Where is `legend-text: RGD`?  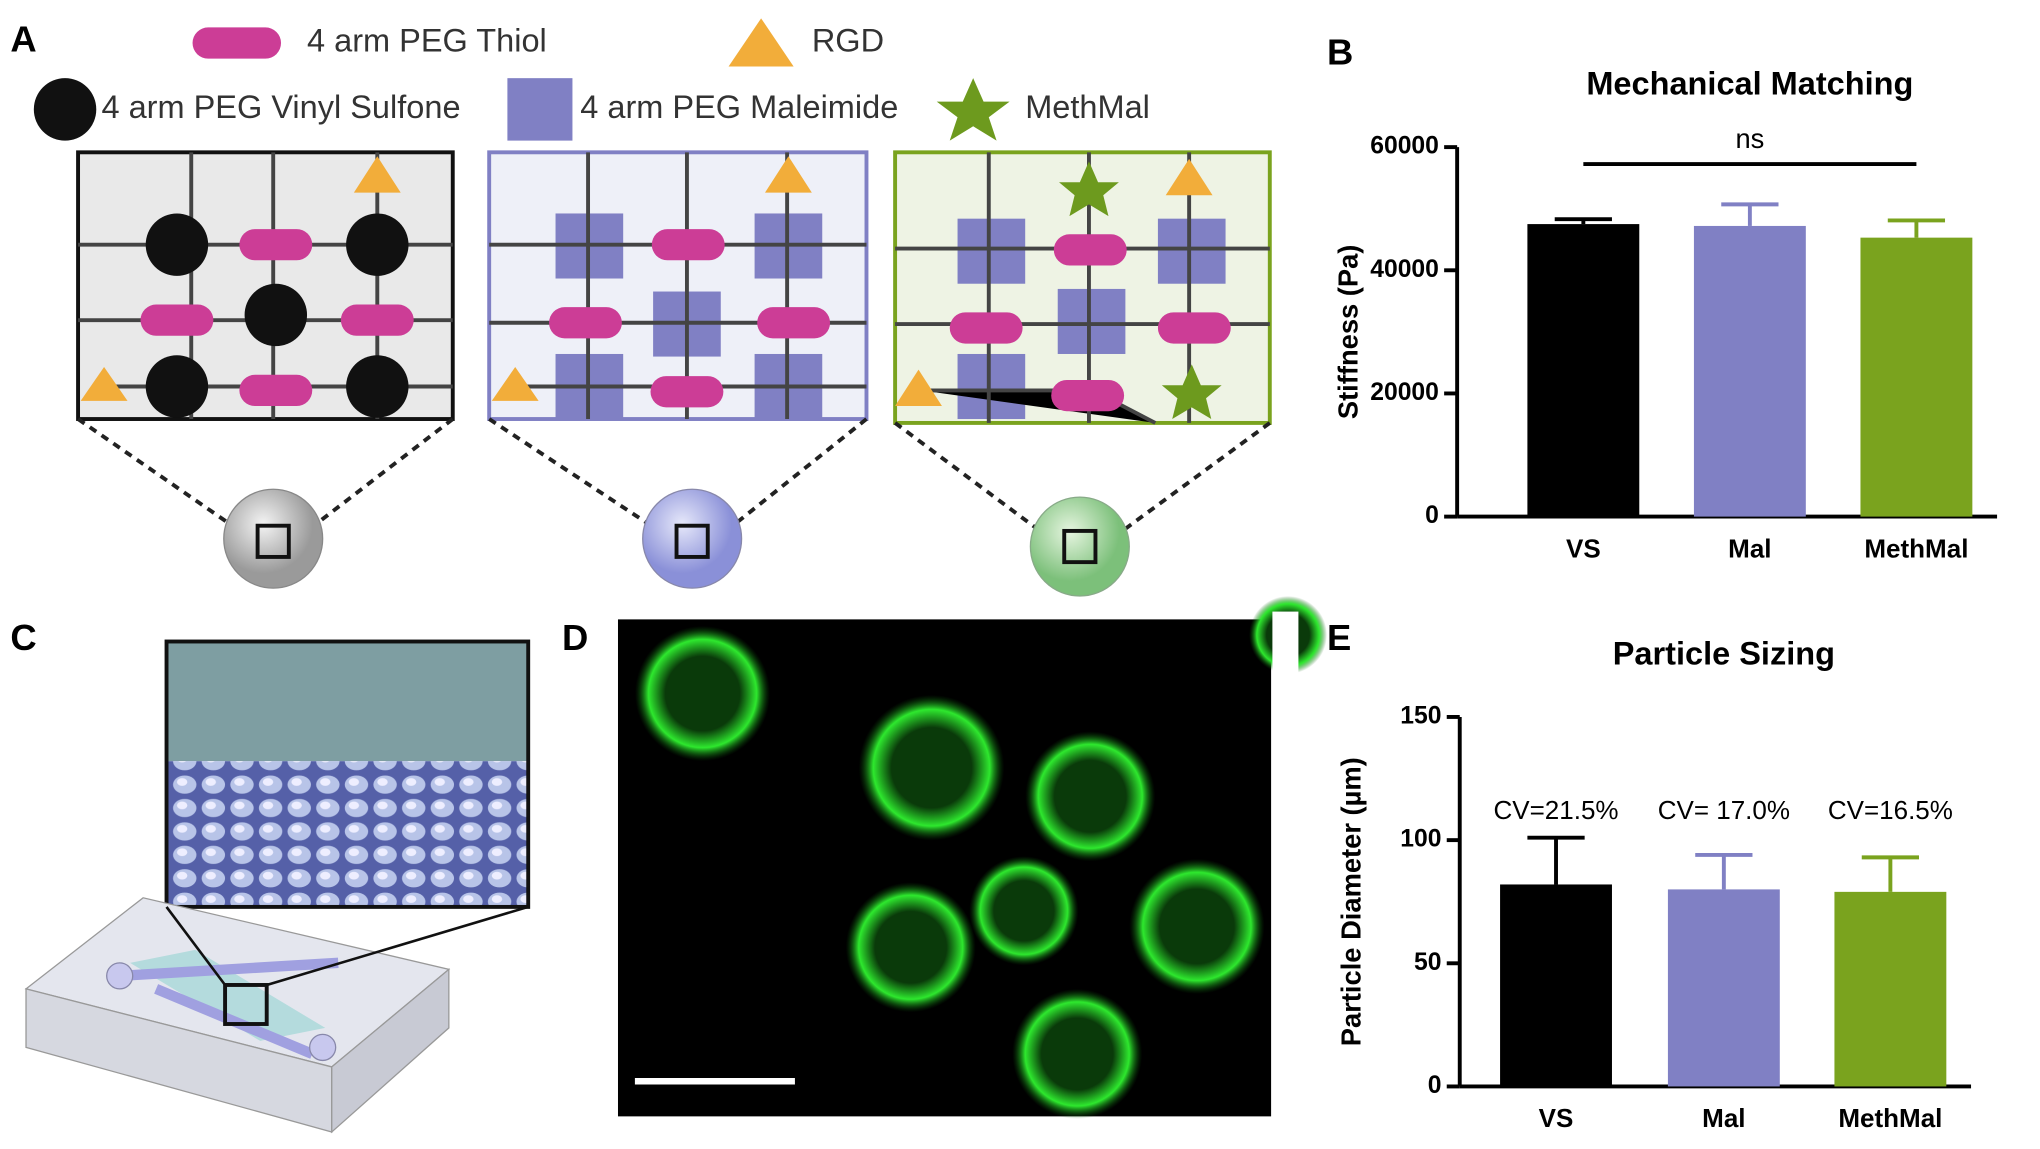 legend-text: RGD is located at coordinates (848, 41).